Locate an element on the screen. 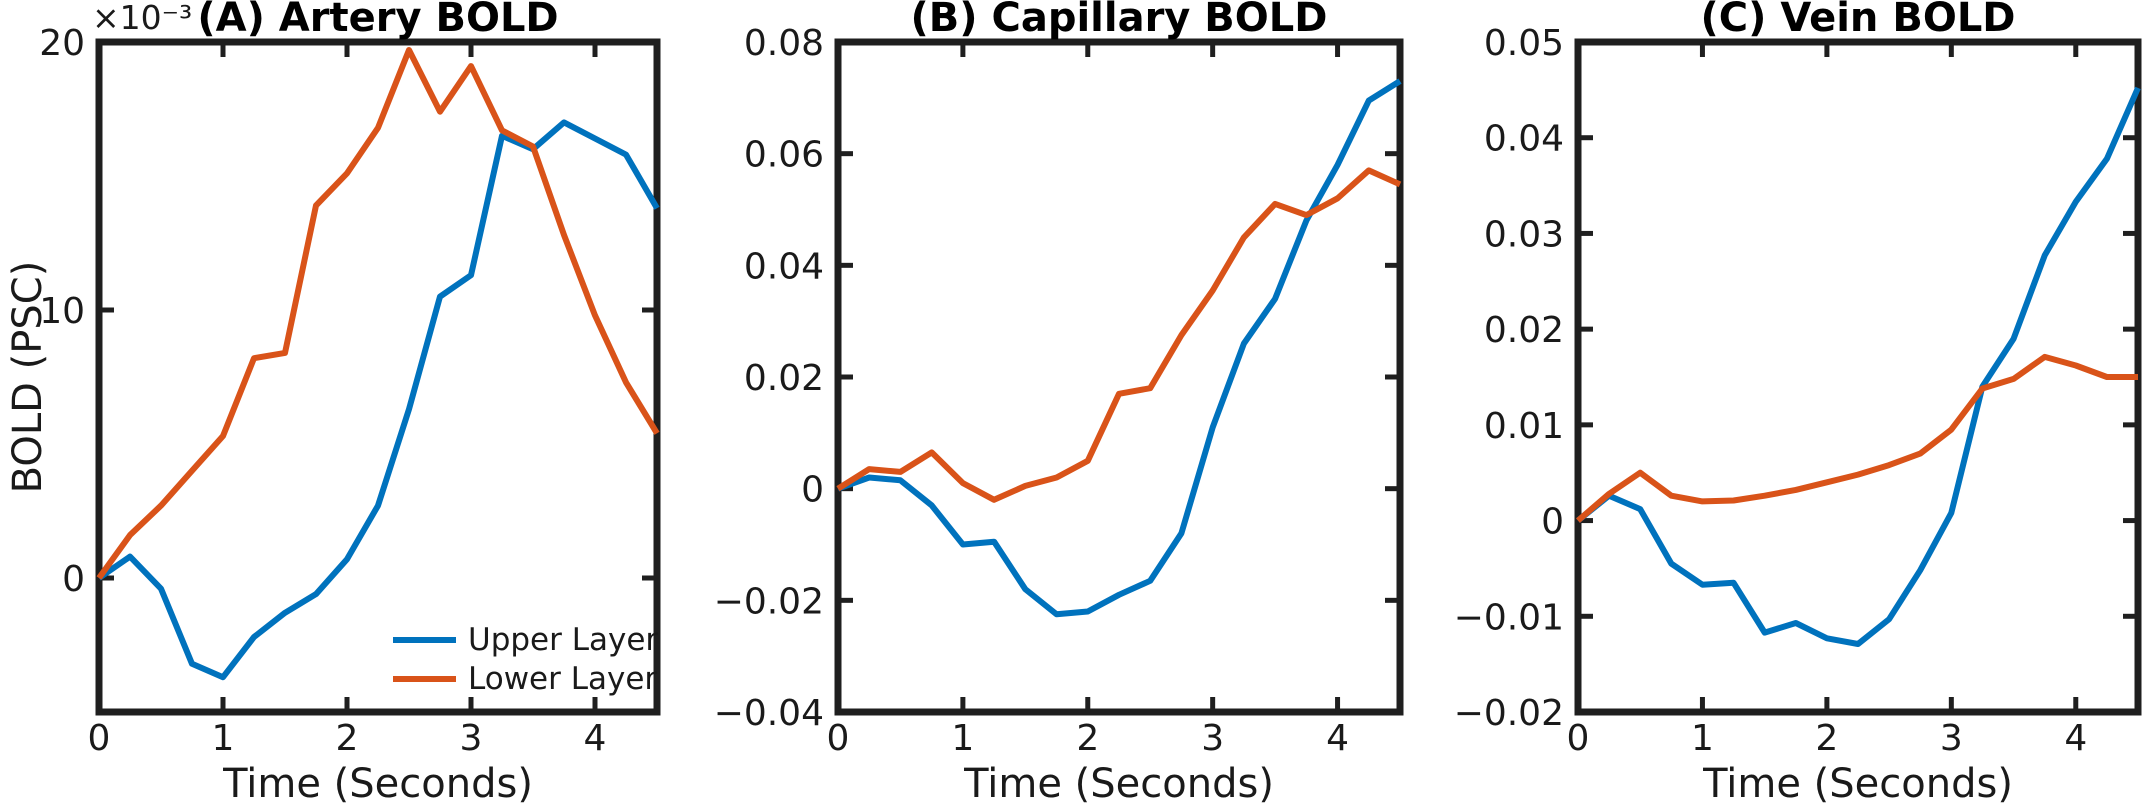 The height and width of the screenshot is (806, 2142). panel-c-y-tick-label: 0.05 is located at coordinates (1524, 43).